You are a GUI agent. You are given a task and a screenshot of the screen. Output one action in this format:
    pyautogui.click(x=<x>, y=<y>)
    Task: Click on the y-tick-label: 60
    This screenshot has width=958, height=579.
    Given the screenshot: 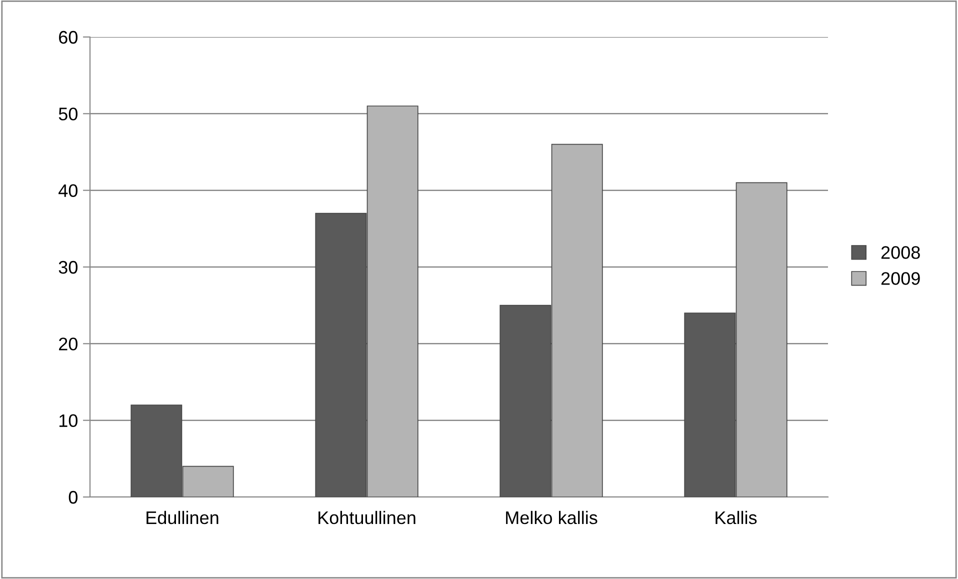 What is the action you would take?
    pyautogui.click(x=68, y=37)
    